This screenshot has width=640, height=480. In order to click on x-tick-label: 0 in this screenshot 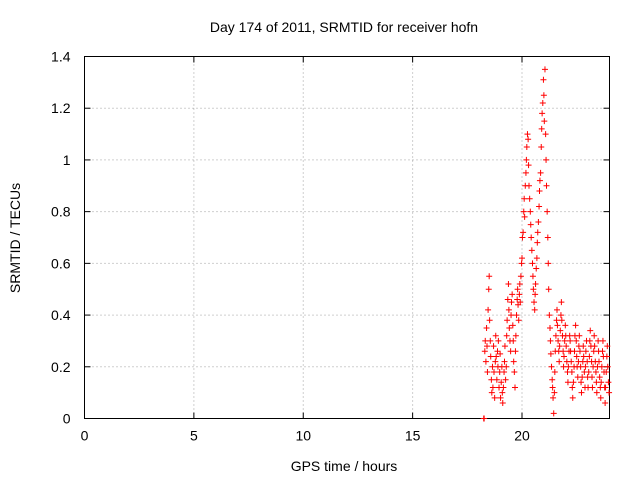, I will do `click(85, 436)`.